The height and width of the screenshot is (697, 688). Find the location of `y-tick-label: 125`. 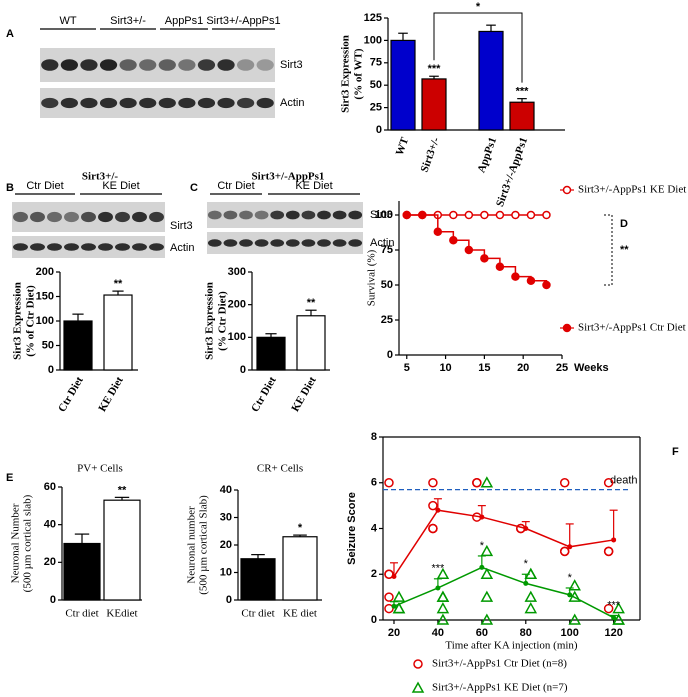

y-tick-label: 125 is located at coordinates (373, 18).